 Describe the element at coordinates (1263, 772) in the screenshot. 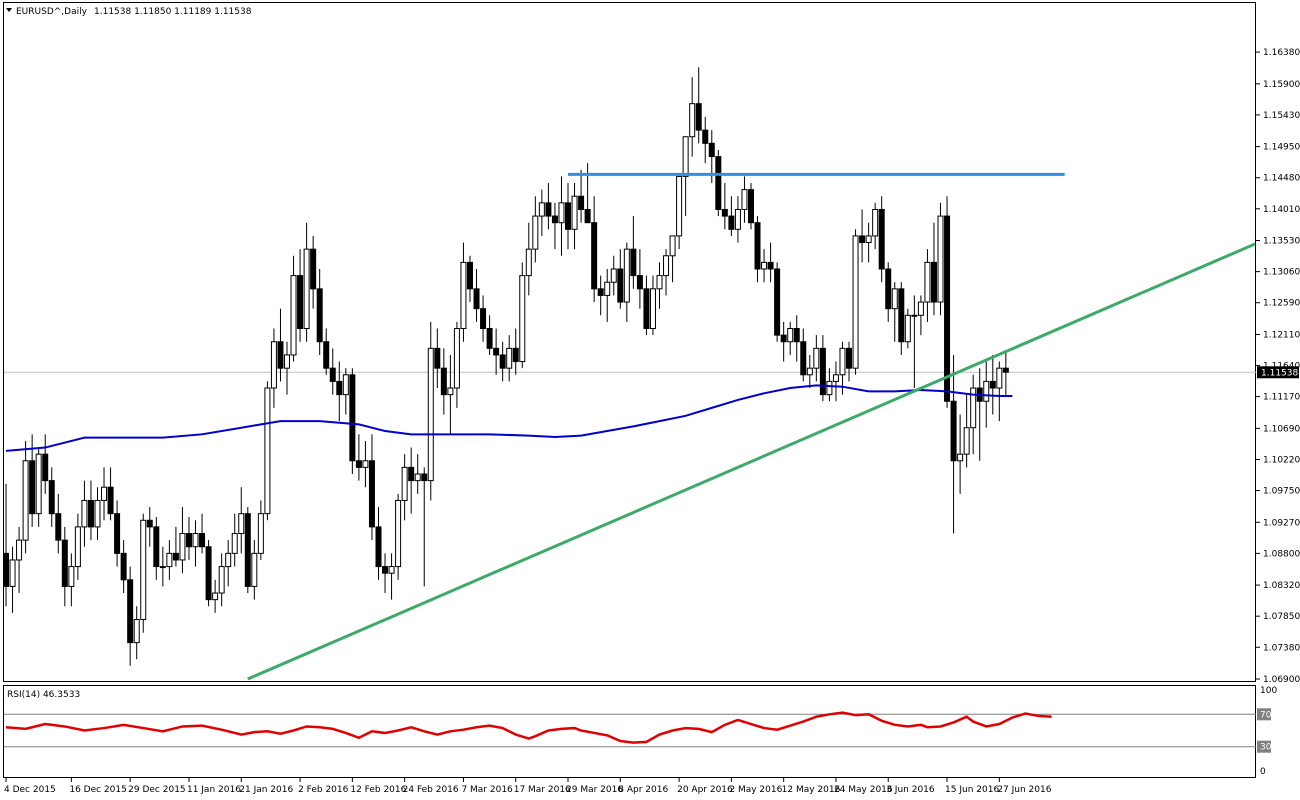

I see `rsi-tick-label: 0` at that location.